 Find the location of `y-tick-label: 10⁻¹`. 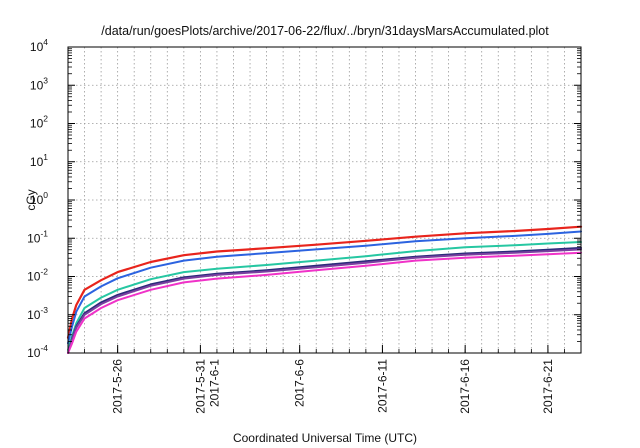

y-tick-label: 10⁻¹ is located at coordinates (37, 236).